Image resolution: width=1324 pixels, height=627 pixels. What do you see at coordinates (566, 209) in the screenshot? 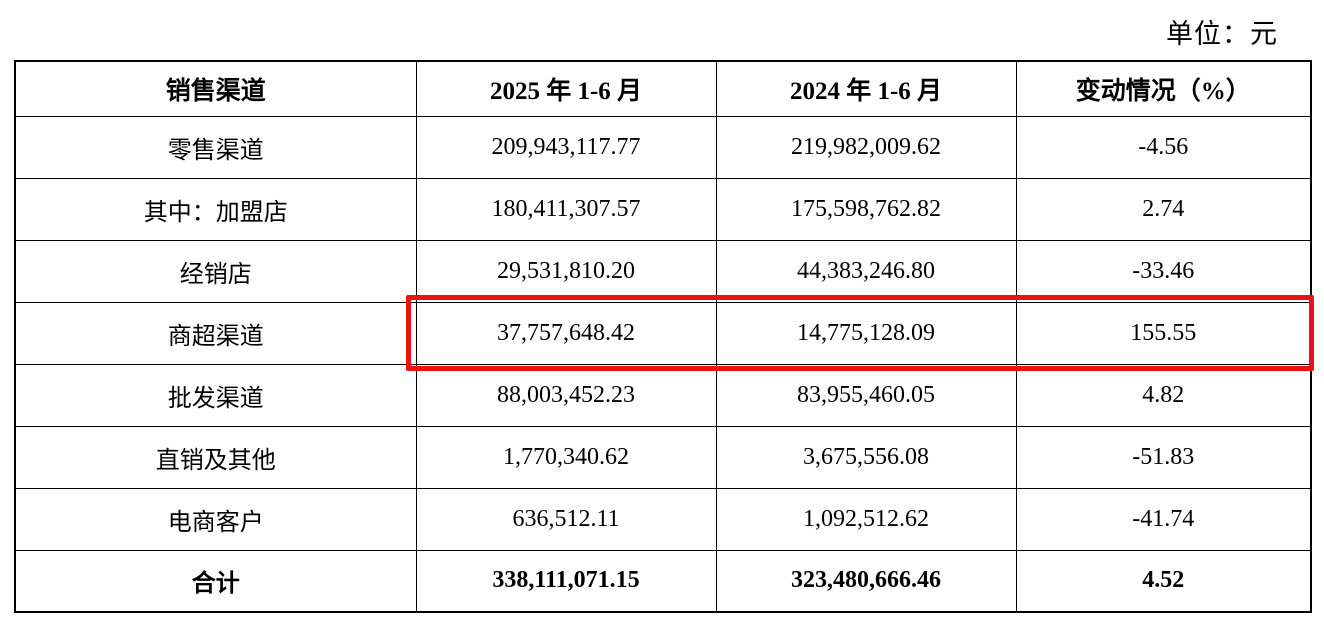
I see `value-2025: 180,411,307.57` at bounding box center [566, 209].